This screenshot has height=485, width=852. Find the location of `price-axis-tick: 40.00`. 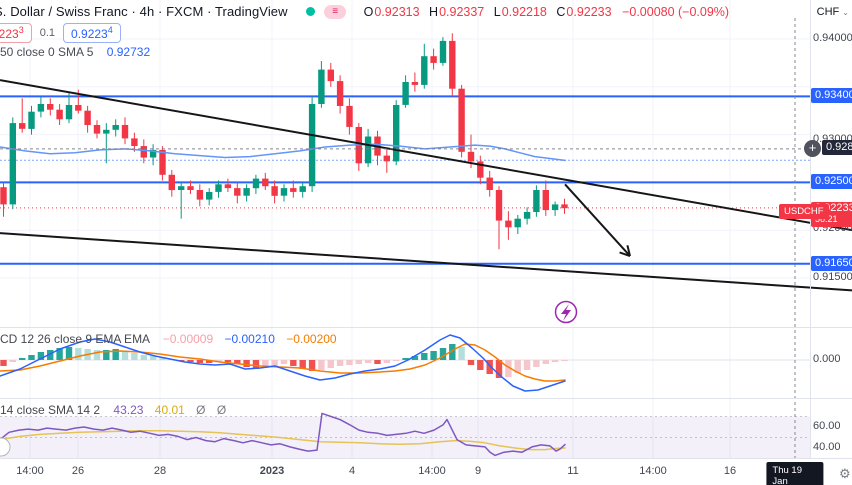

price-axis-tick: 40.00 is located at coordinates (827, 447).